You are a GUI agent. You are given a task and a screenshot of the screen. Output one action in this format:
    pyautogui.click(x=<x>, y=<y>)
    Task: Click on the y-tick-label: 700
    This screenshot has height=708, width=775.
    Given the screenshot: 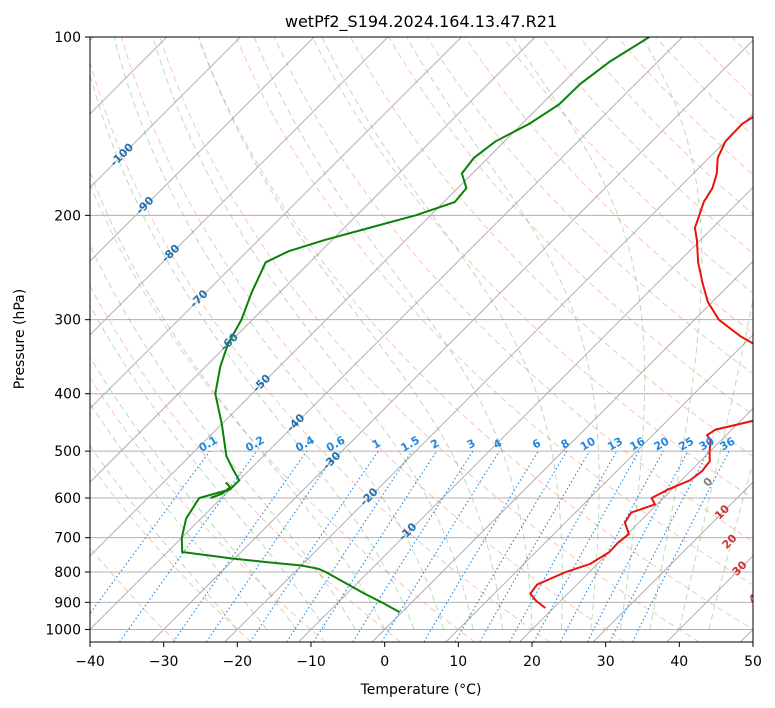 What is the action you would take?
    pyautogui.click(x=67, y=539)
    